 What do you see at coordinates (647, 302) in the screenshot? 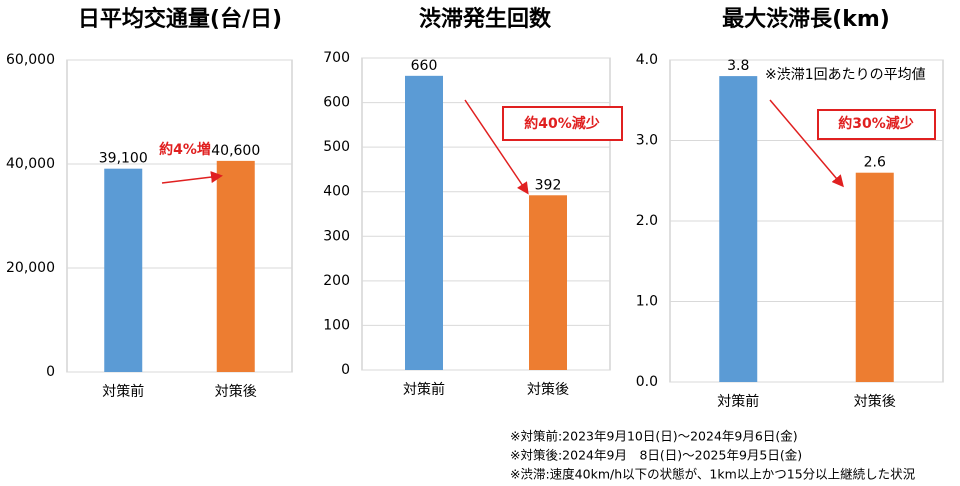
I see `y-tick-label: 1.0` at bounding box center [647, 302].